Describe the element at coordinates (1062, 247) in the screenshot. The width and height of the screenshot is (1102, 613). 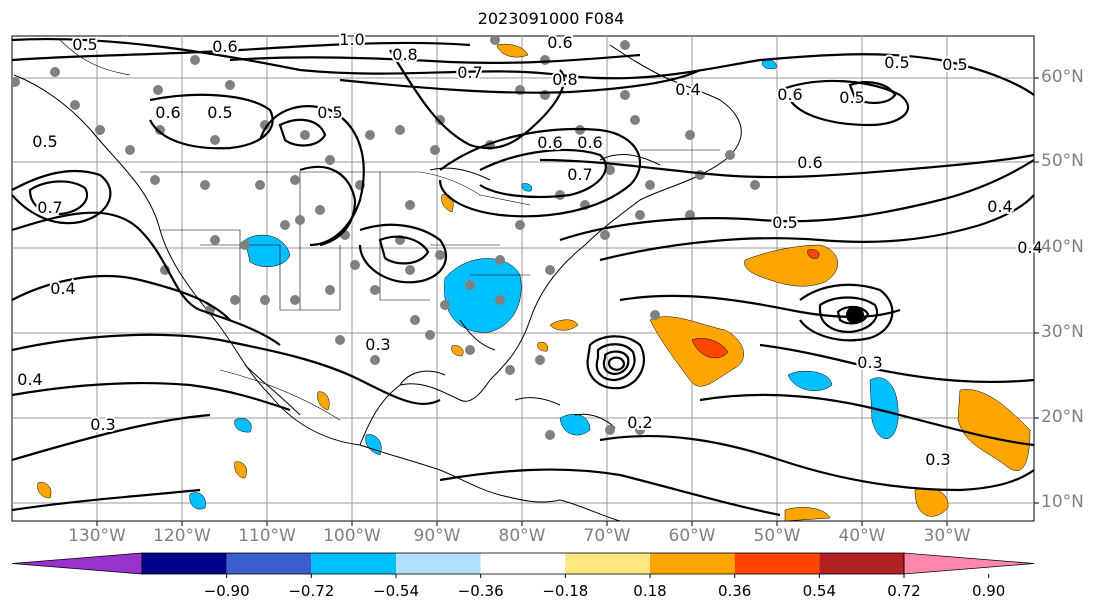
I see `latitude-label: 40°N` at that location.